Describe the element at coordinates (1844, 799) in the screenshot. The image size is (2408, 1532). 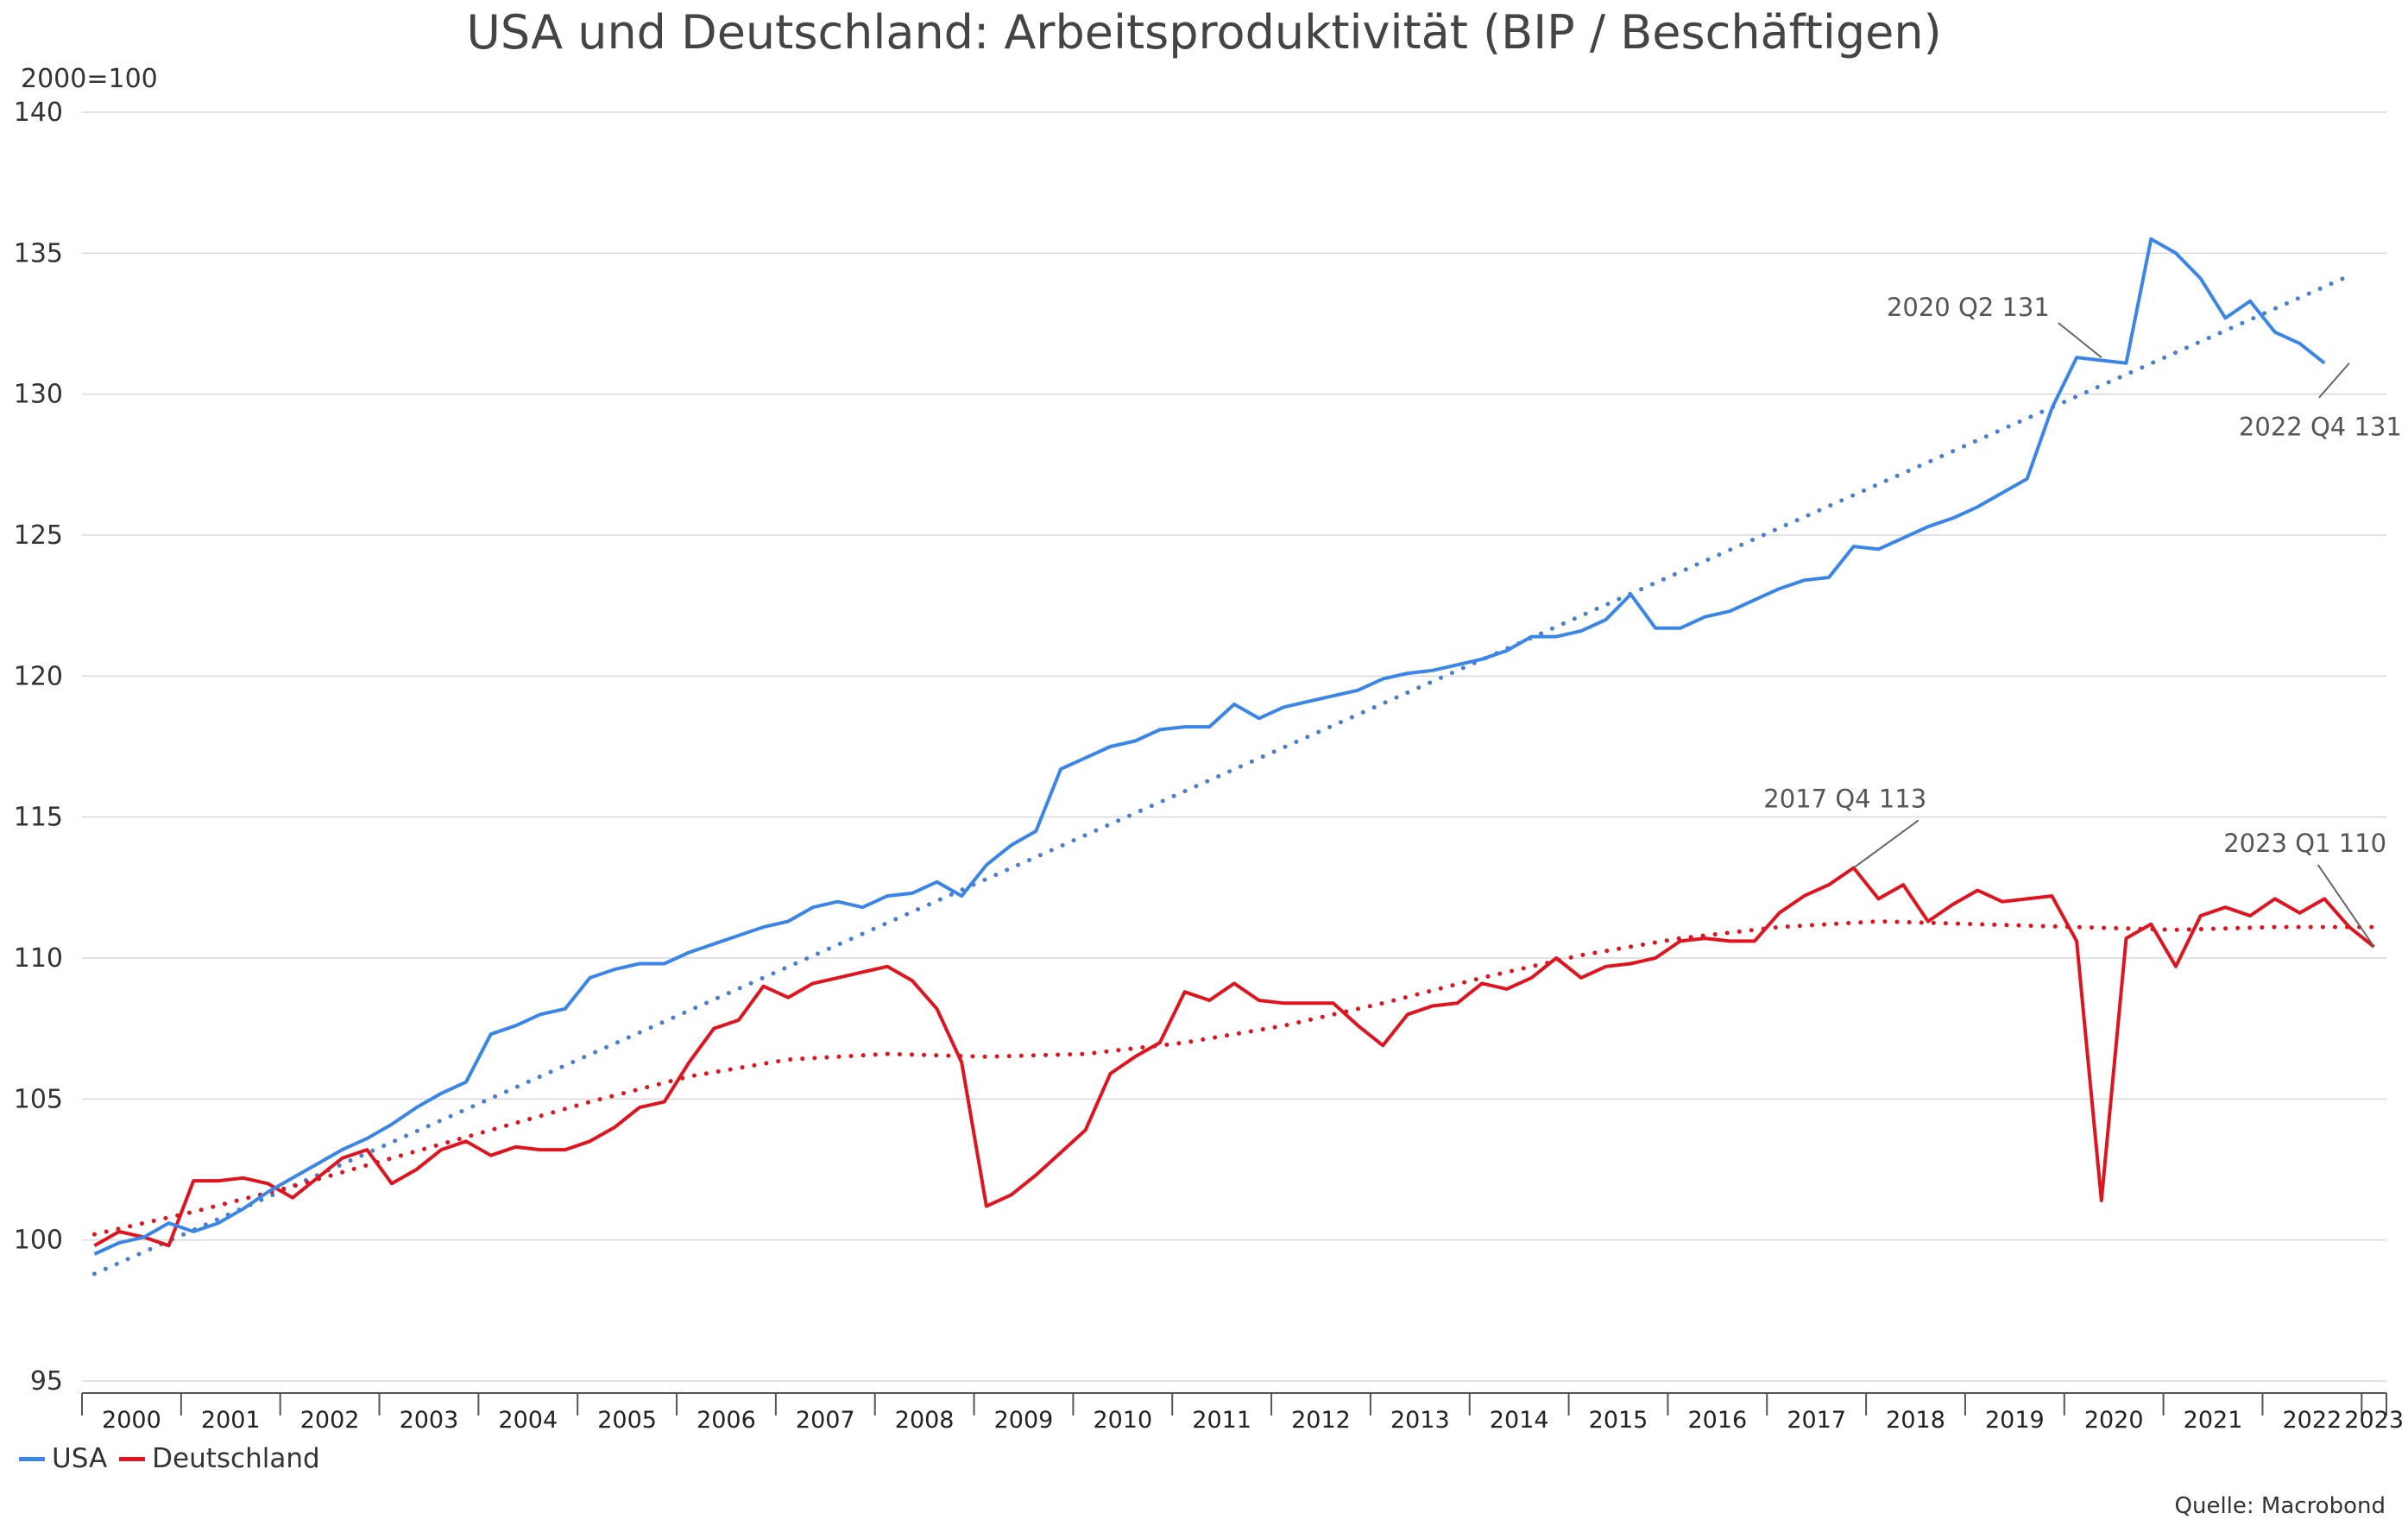
I see `annotation-label: 2017 Q4 113` at that location.